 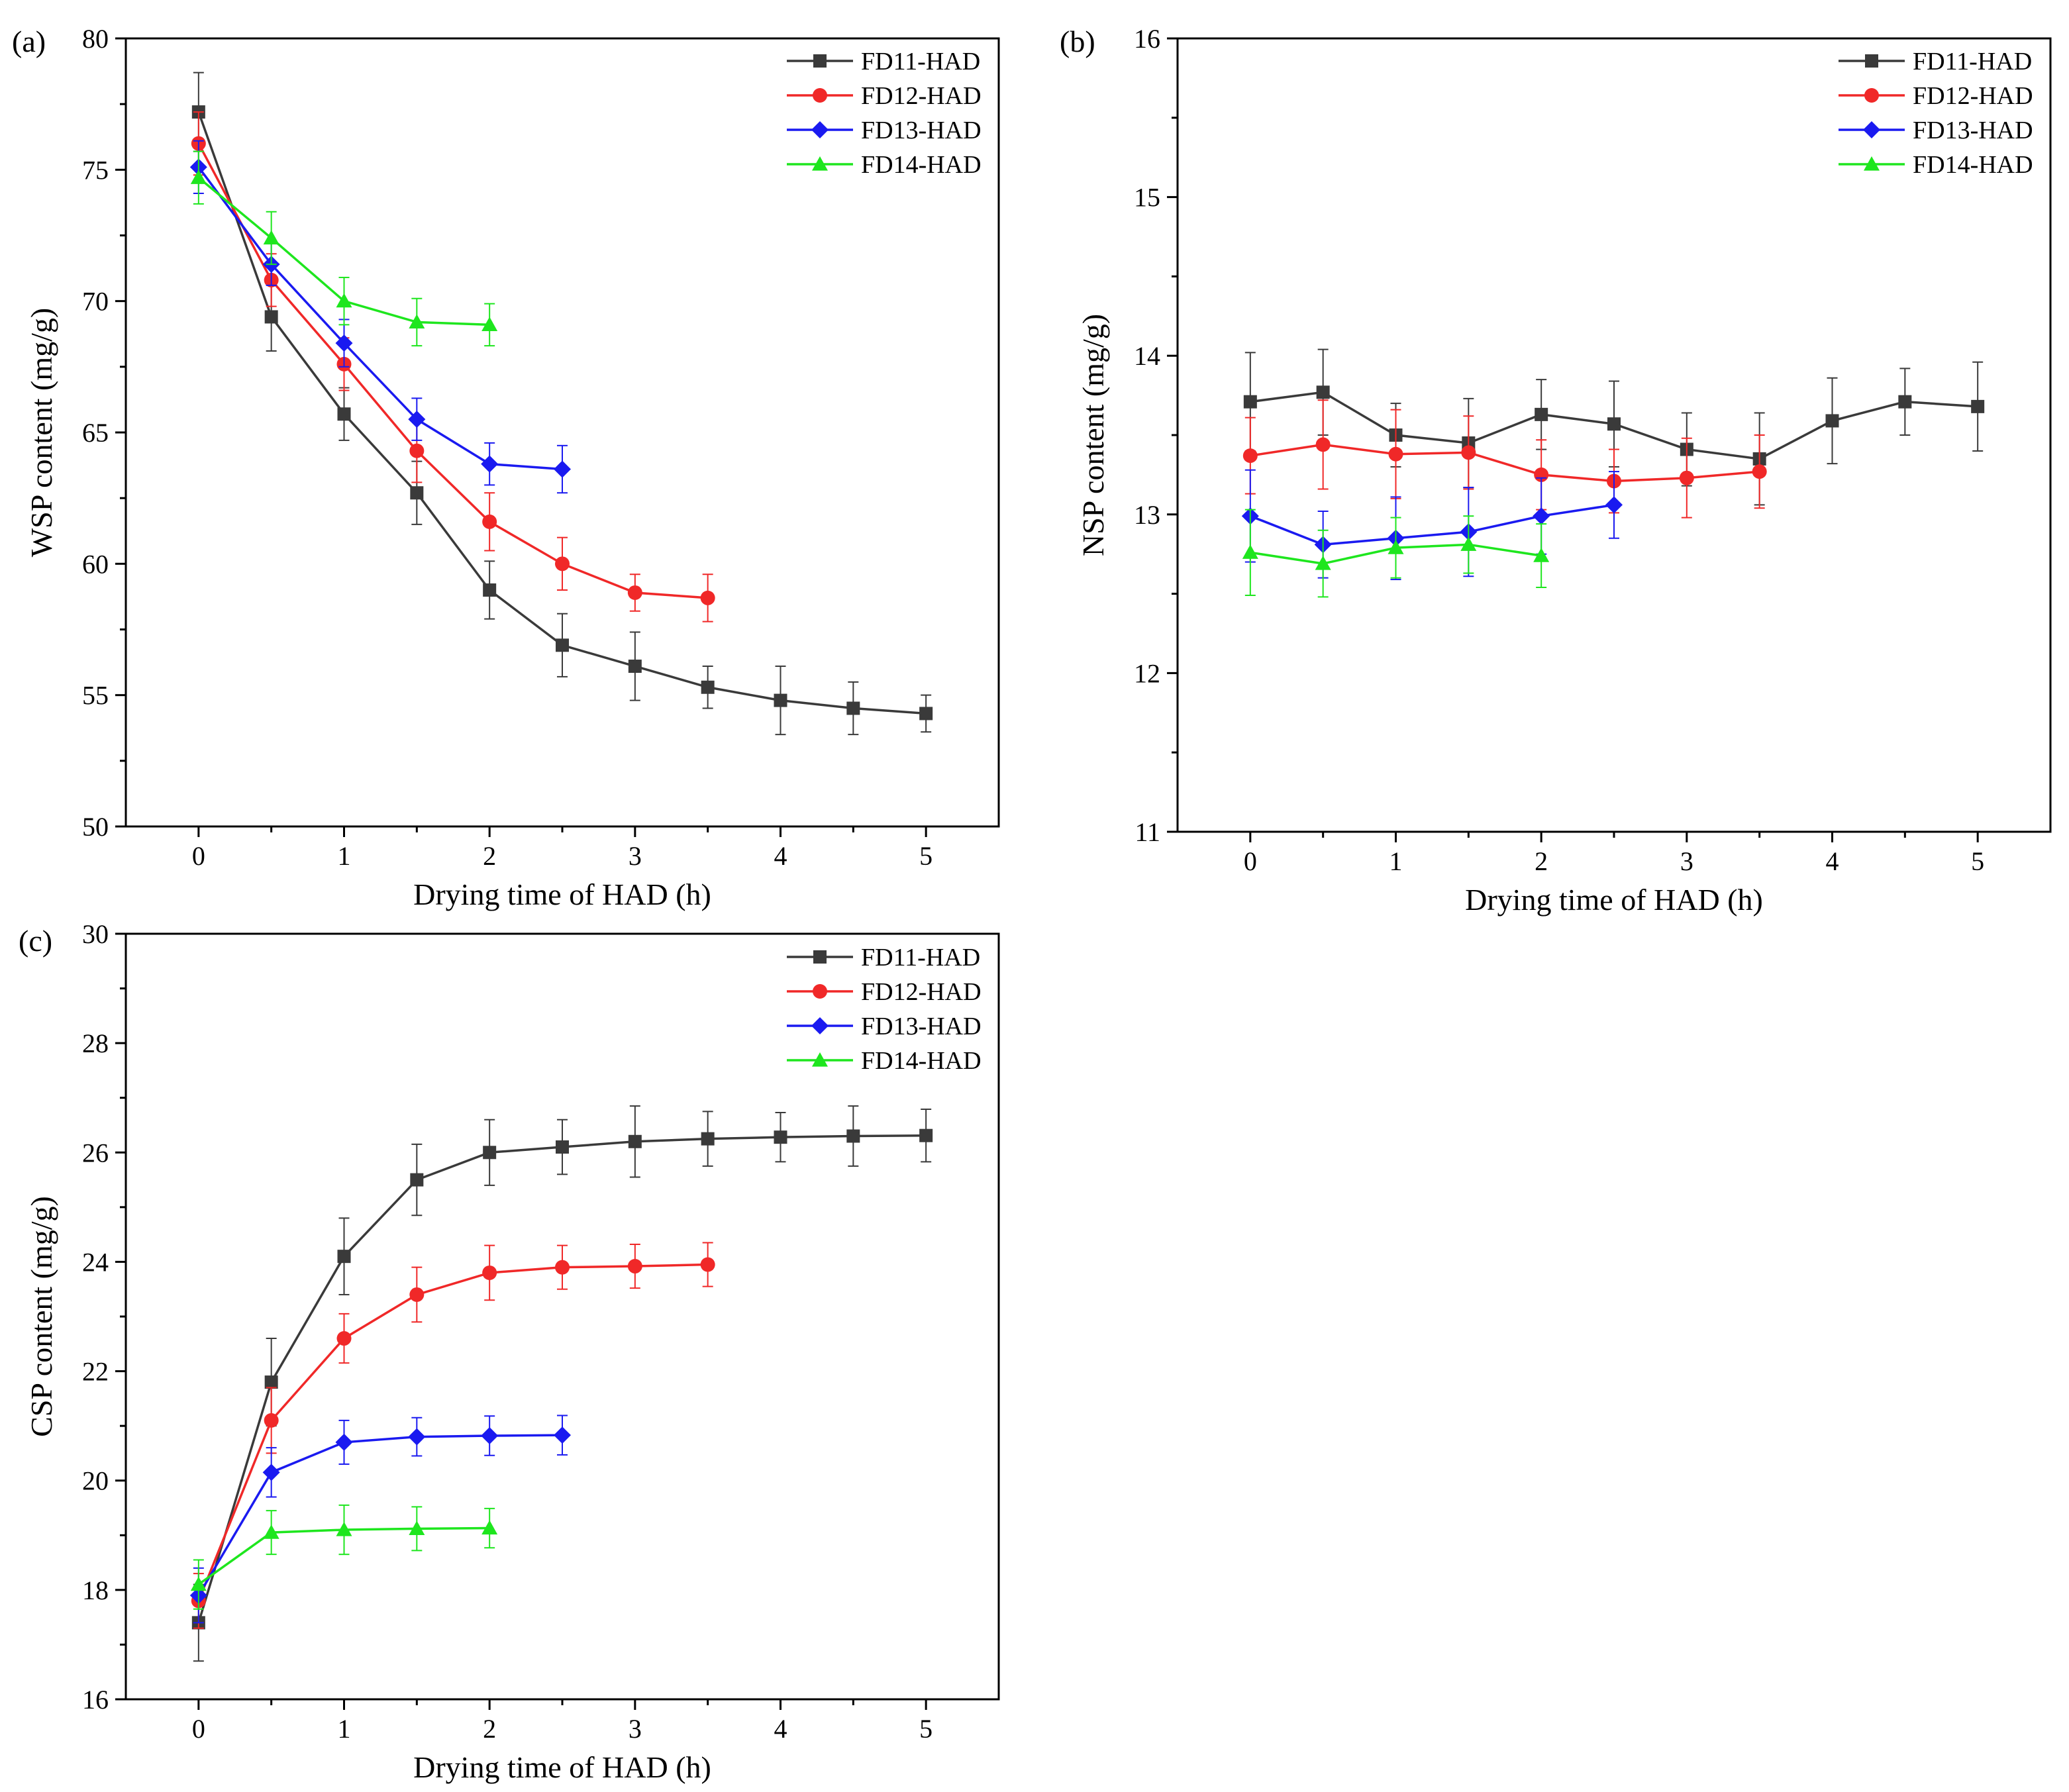 What do you see at coordinates (95, 1043) in the screenshot?
I see `y-tick-label: 28` at bounding box center [95, 1043].